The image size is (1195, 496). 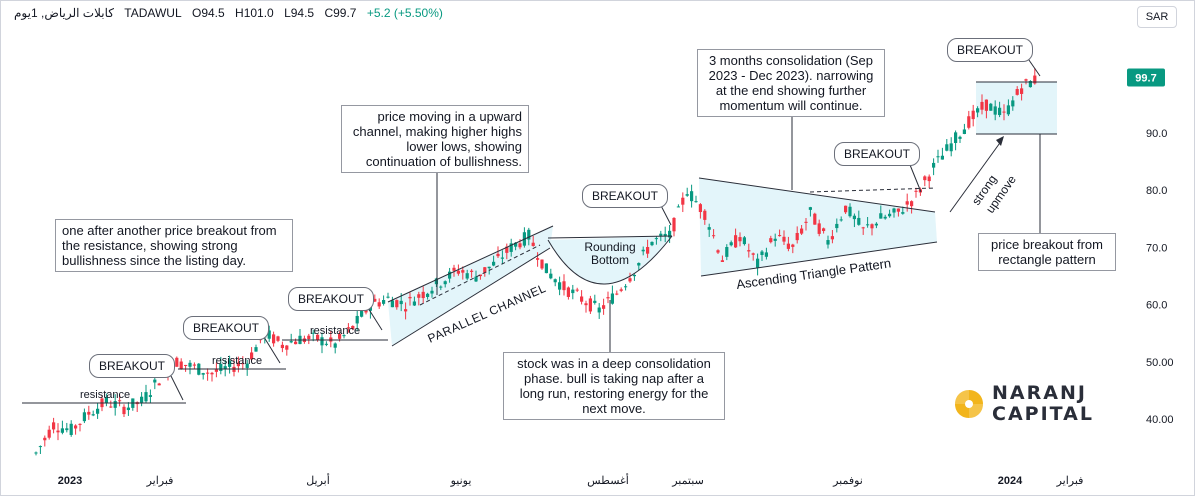 I want to click on x-tick-5: سبتمبر, so click(x=687, y=481).